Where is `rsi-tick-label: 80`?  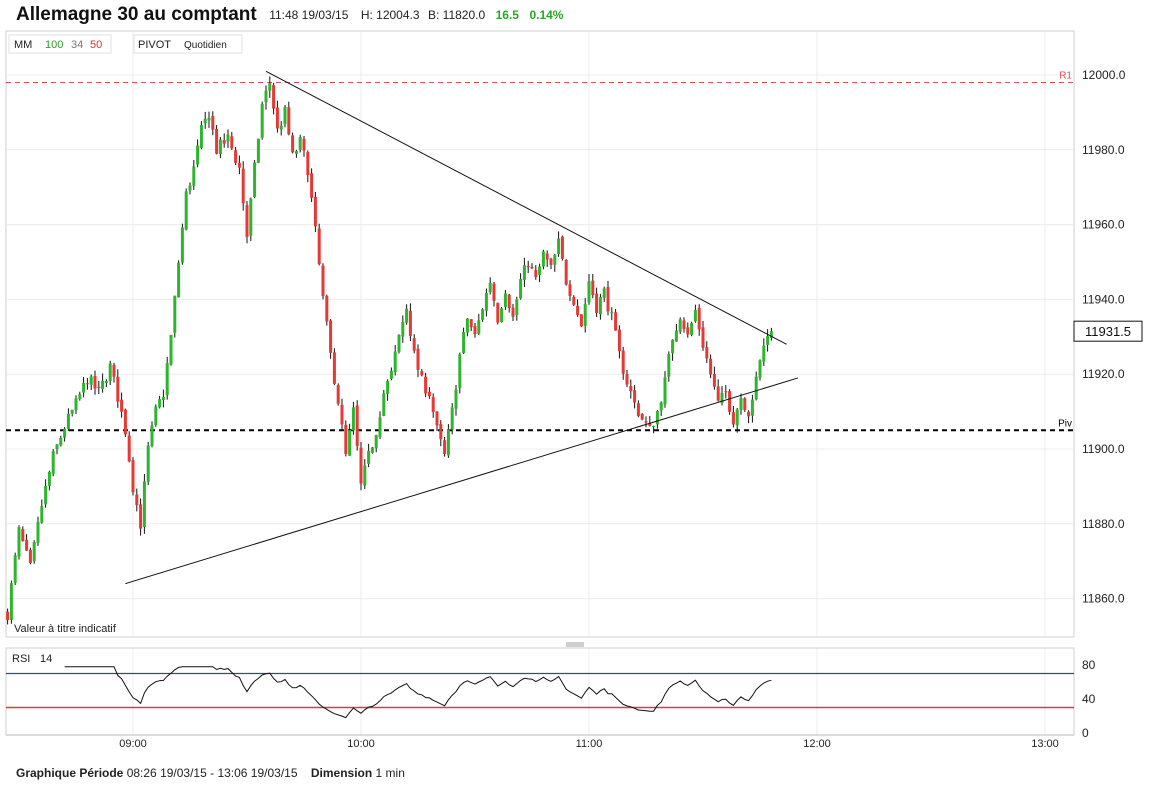
rsi-tick-label: 80 is located at coordinates (1089, 665).